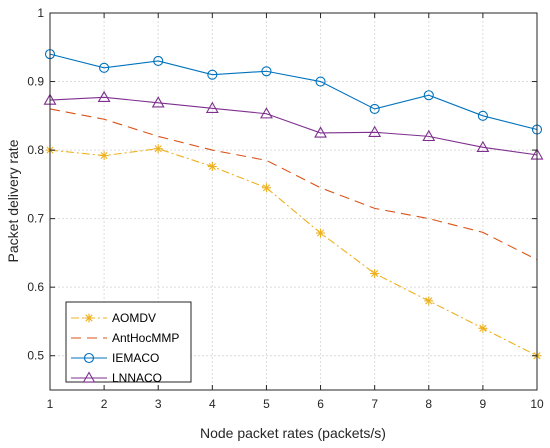  I want to click on x-tick-label: 5, so click(266, 404).